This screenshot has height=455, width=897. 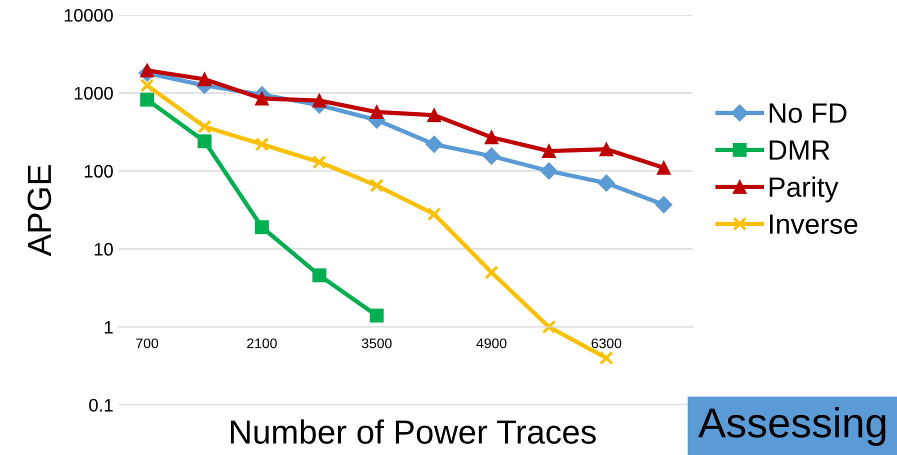 What do you see at coordinates (413, 431) in the screenshot?
I see `x-axis-title: Number of Power Traces` at bounding box center [413, 431].